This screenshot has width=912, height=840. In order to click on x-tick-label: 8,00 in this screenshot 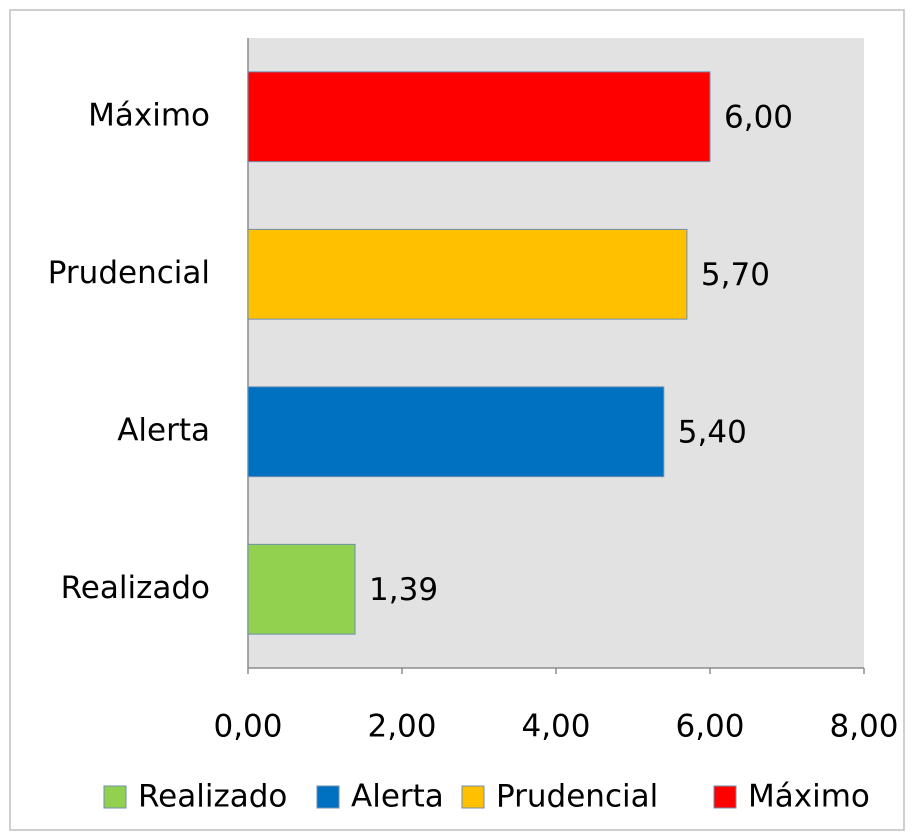, I will do `click(863, 727)`.